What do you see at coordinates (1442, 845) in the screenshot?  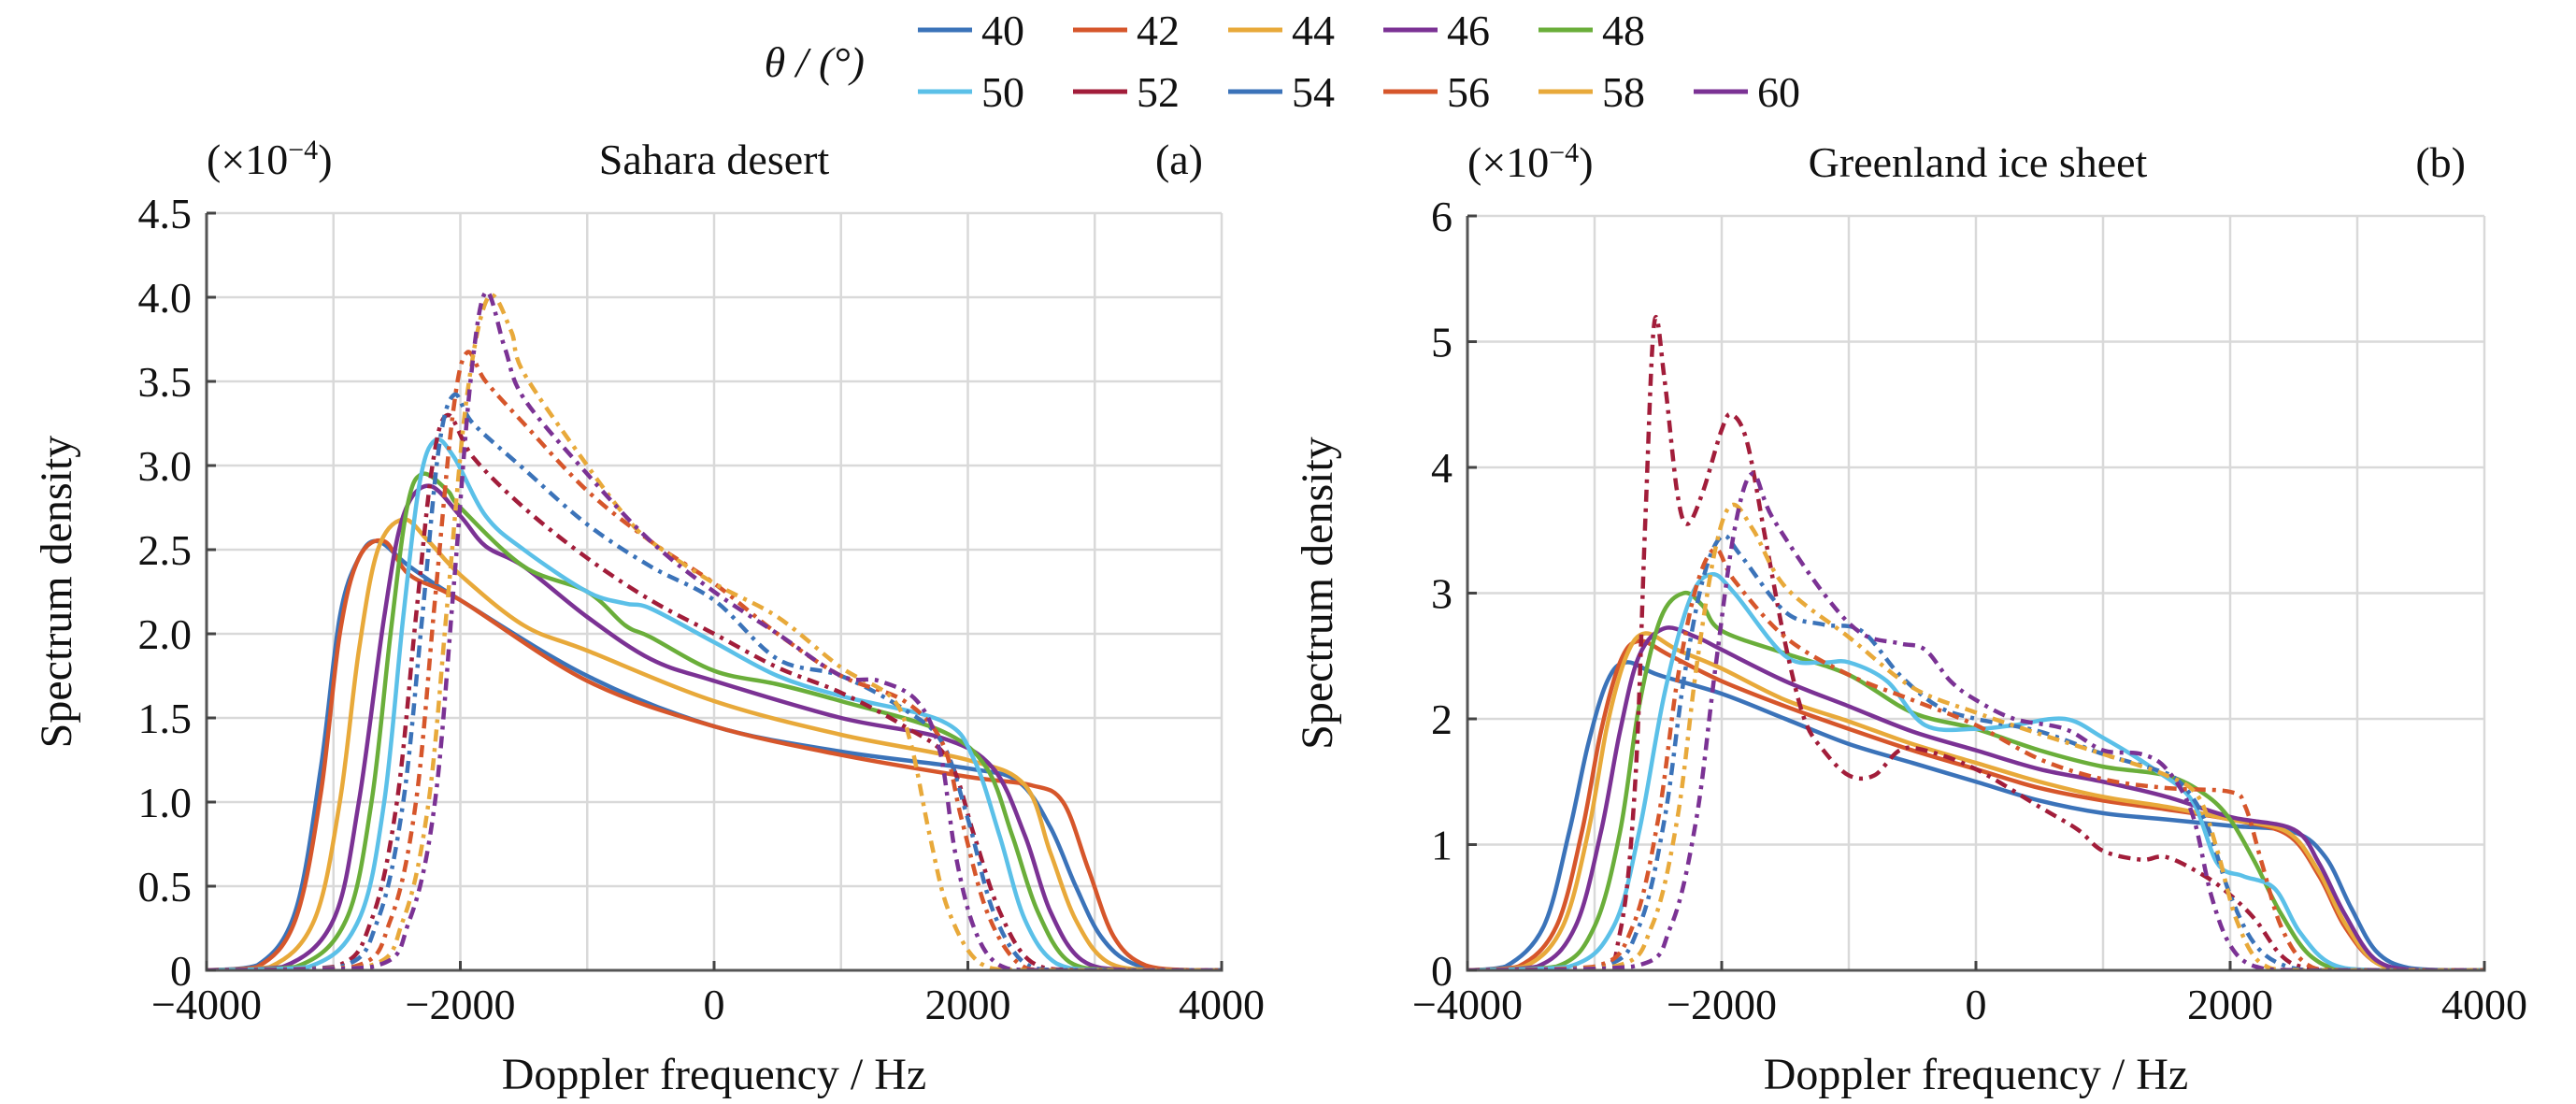 I see `y-tick-label: 1` at bounding box center [1442, 845].